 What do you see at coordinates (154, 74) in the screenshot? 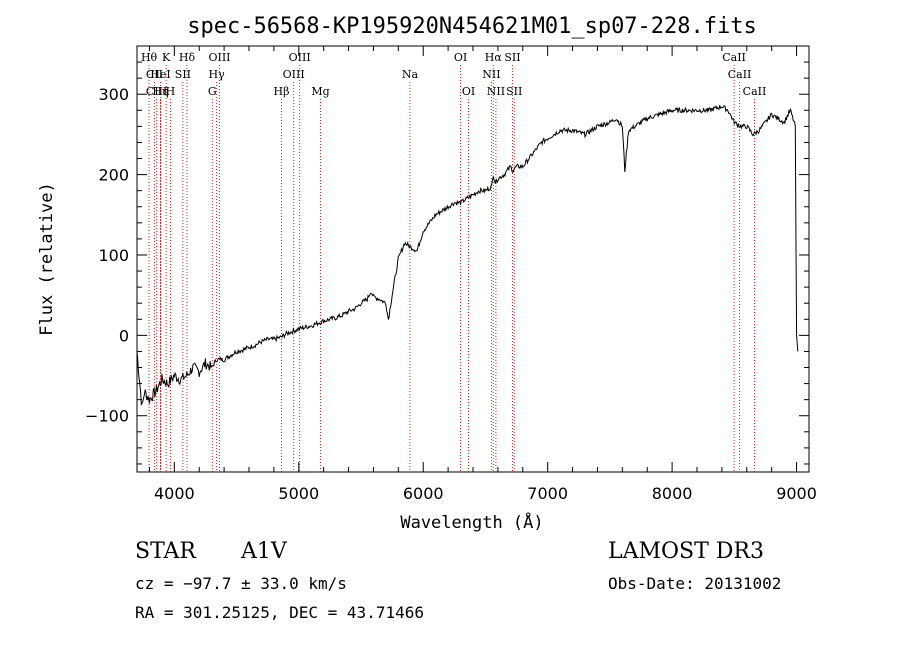
I see `spectral-line-label: CII` at bounding box center [154, 74].